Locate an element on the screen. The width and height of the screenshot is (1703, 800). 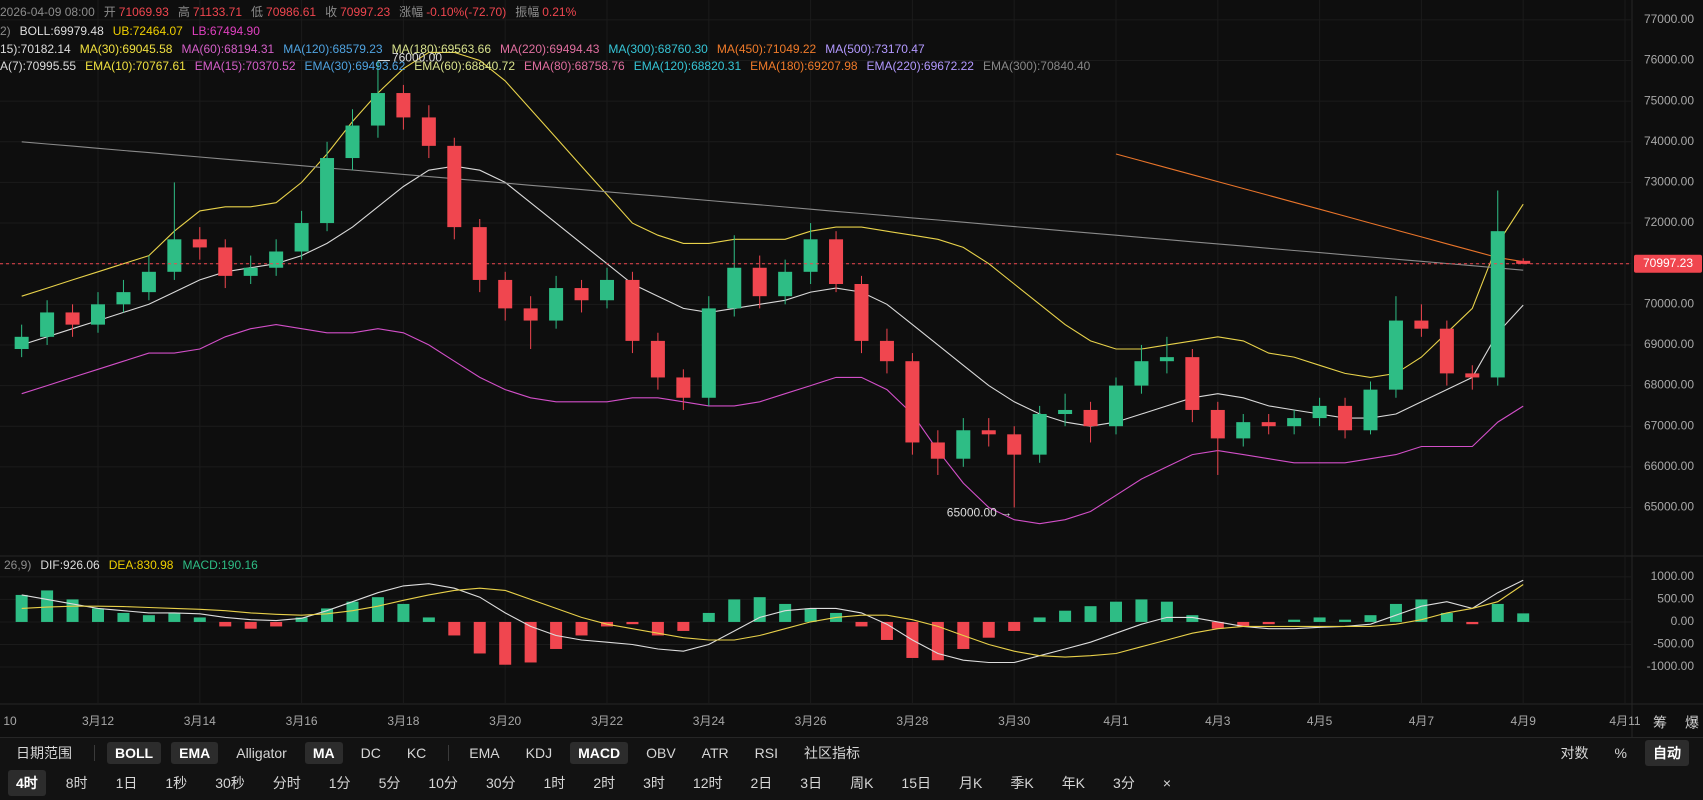
toolbar-button: 1时 is located at coordinates (554, 783).